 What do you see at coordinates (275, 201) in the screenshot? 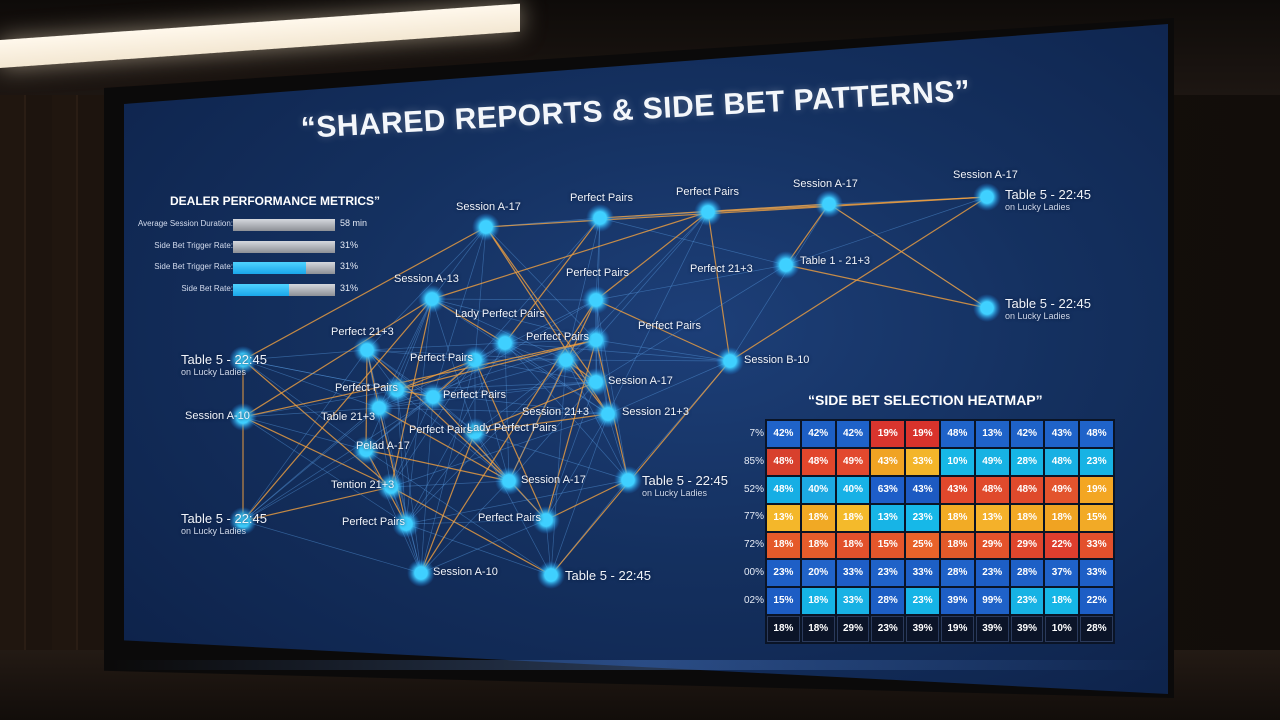
I see `metrics-title: DEALER PERFORMANCE METRICS”` at bounding box center [275, 201].